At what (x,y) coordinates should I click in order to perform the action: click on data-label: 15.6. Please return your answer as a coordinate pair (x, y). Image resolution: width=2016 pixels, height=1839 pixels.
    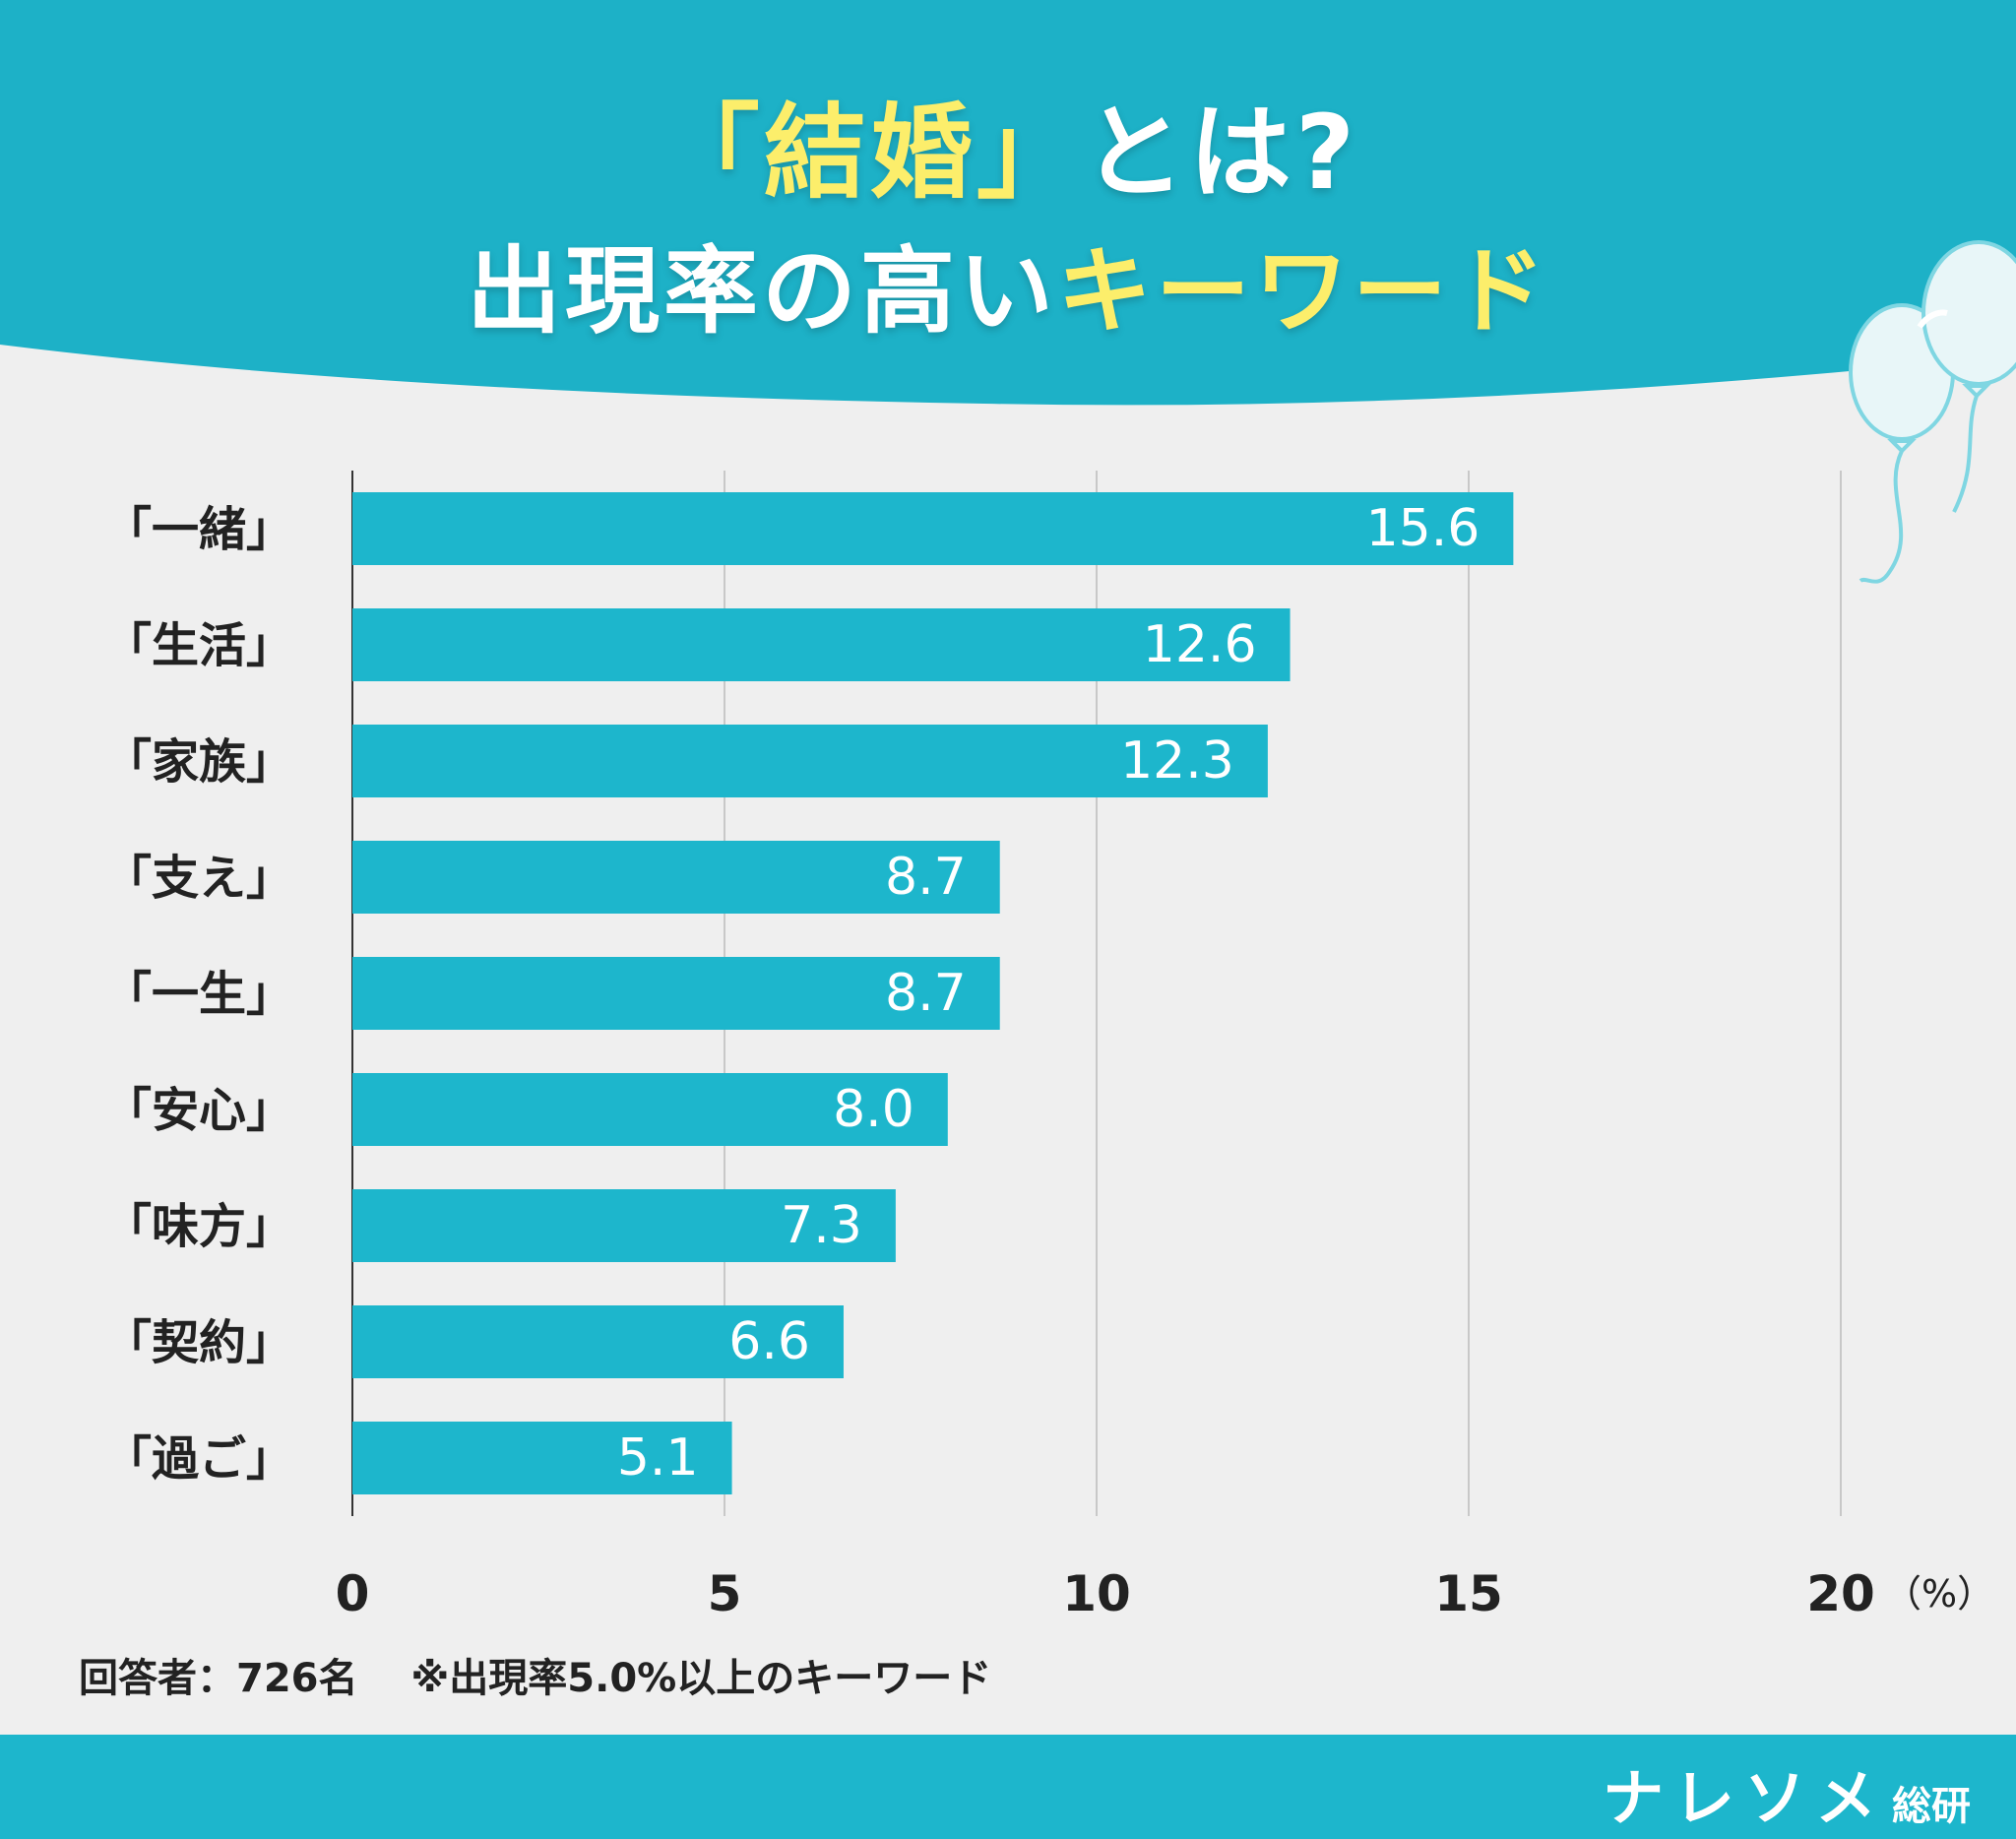
    Looking at the image, I should click on (1423, 528).